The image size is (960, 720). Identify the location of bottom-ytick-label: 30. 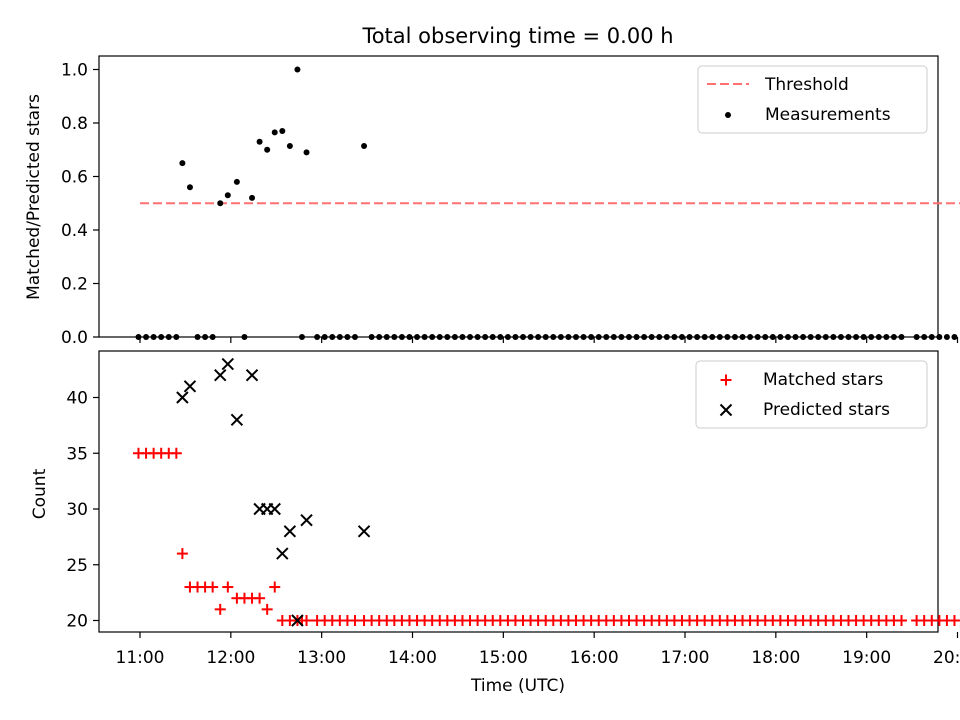
(77, 510).